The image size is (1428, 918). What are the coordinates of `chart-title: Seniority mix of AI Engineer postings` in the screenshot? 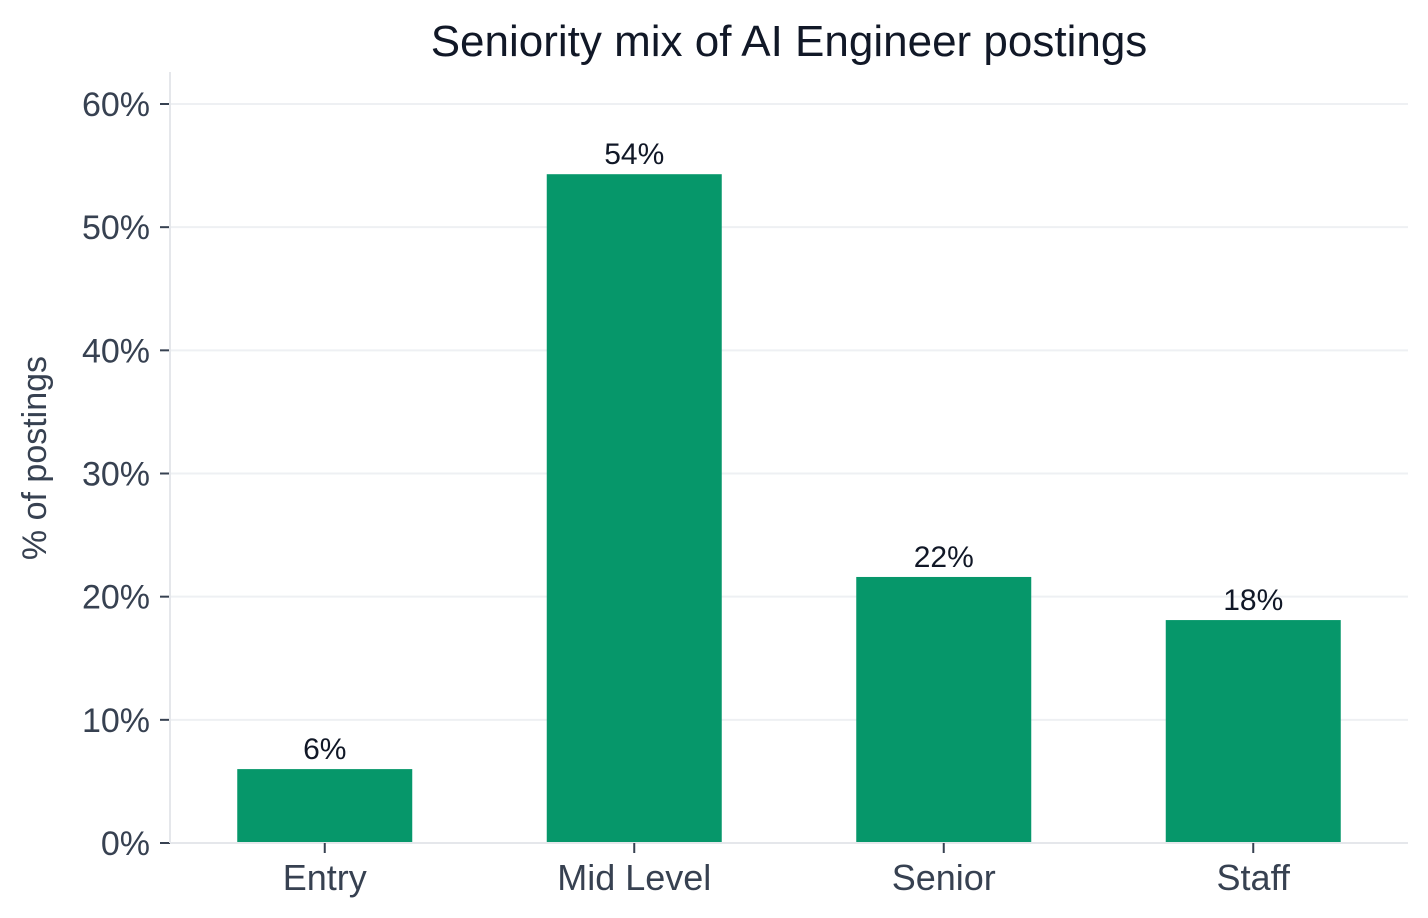 It's located at (789, 41).